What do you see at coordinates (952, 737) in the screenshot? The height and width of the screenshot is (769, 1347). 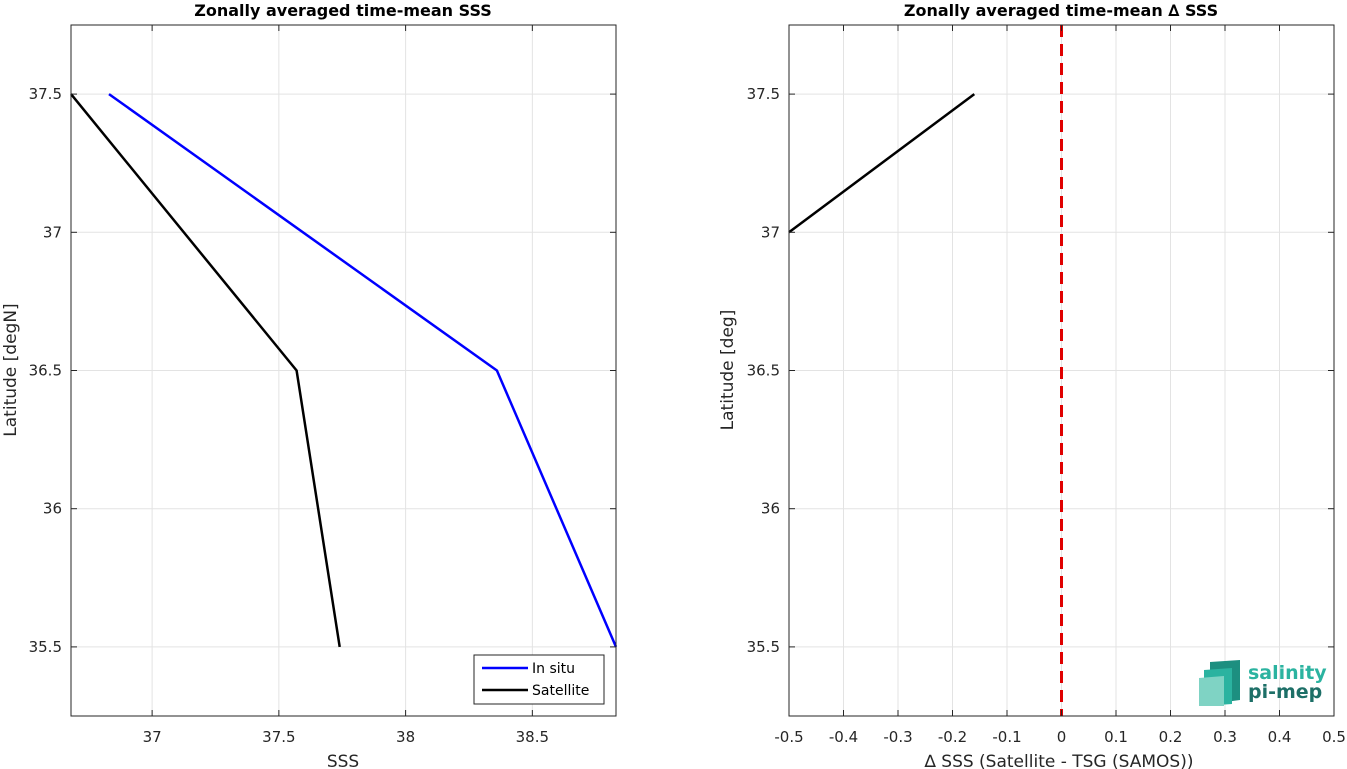 I see `right-x-tick-label: -0.2` at bounding box center [952, 737].